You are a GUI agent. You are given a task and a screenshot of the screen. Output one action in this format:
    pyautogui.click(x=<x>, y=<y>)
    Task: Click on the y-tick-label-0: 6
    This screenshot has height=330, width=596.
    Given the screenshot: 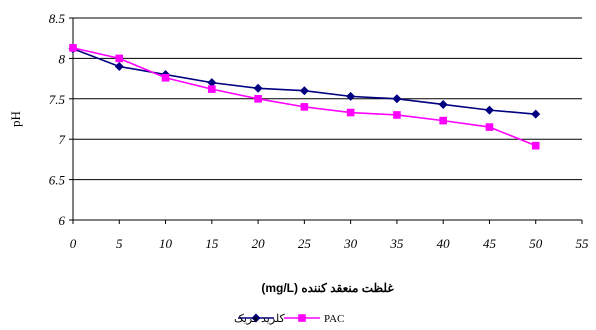 What is the action you would take?
    pyautogui.click(x=62, y=220)
    